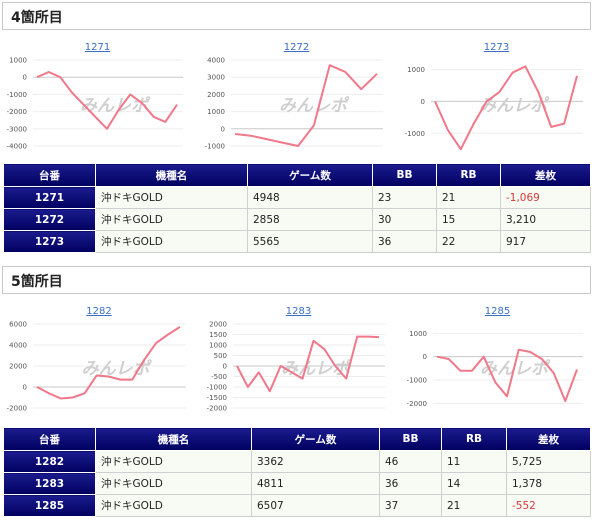  I want to click on machine-no: 1285, so click(49, 505).